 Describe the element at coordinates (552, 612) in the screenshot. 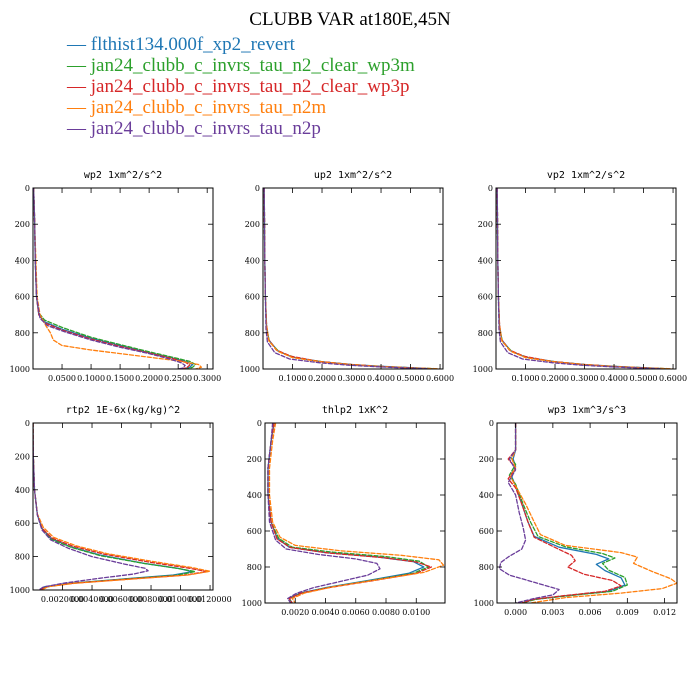

I see `x-tick-label: 0.003` at that location.